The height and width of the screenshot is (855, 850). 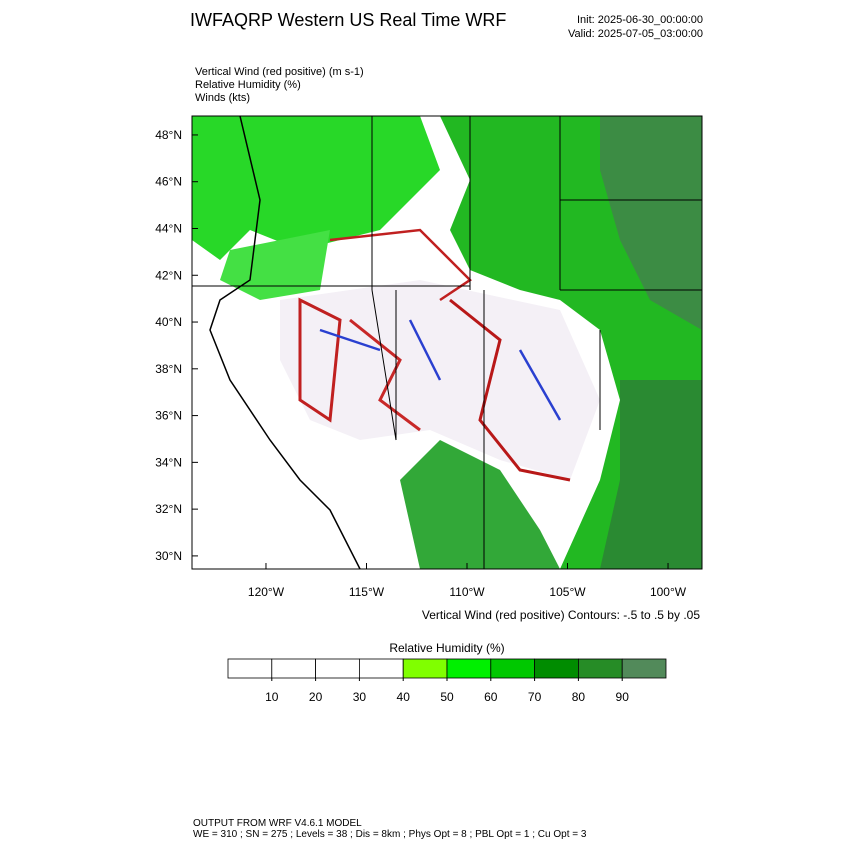 I want to click on x-tick-label: 120°W, so click(x=266, y=592).